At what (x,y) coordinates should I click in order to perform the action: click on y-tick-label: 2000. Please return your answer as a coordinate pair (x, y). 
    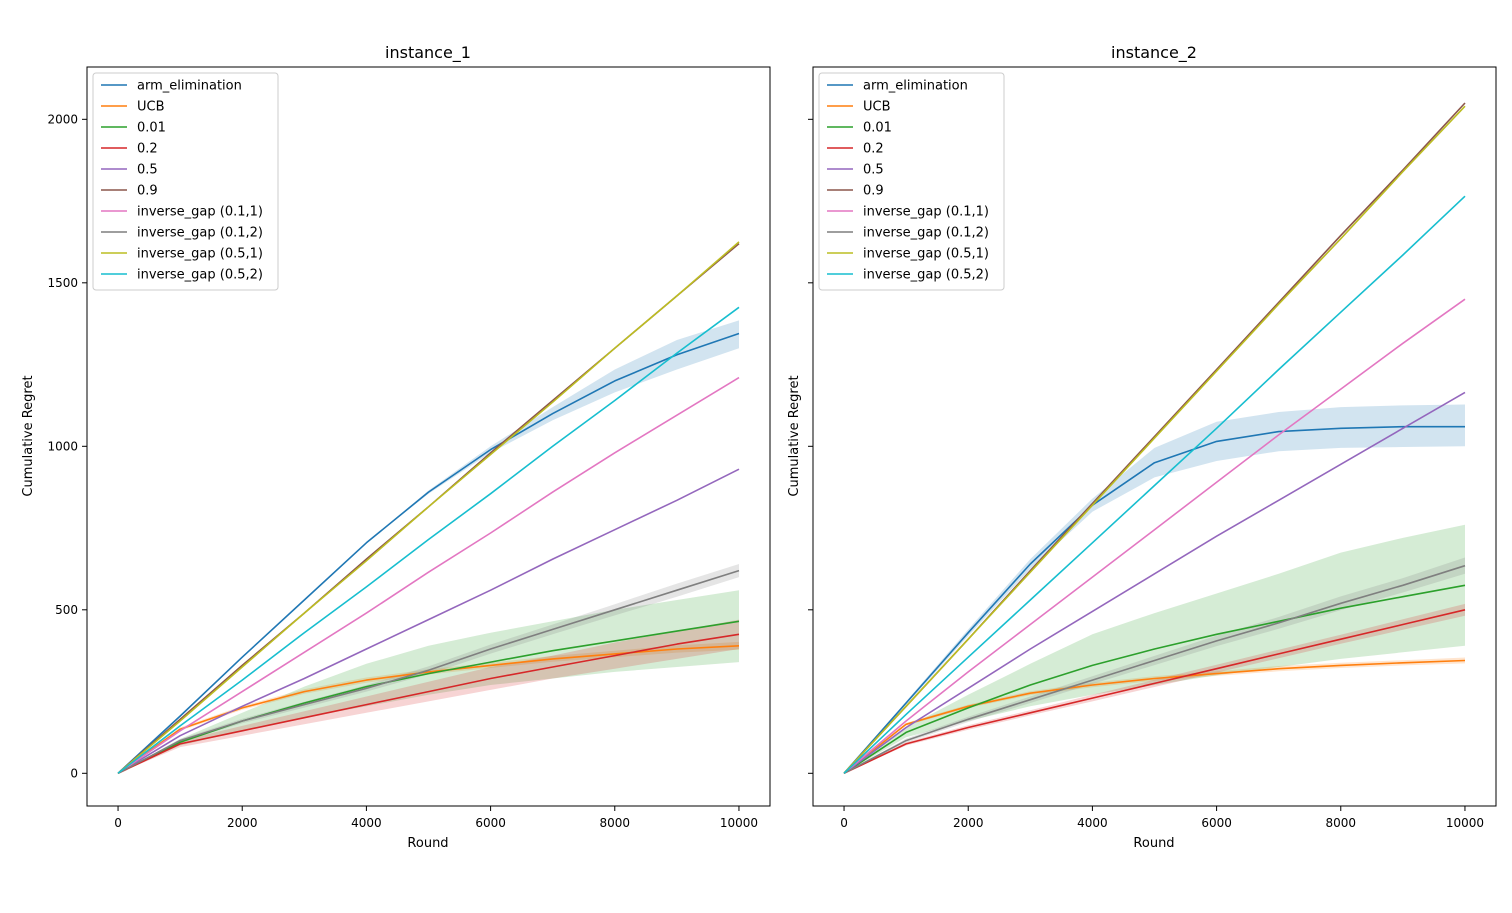
    Looking at the image, I should click on (62, 119).